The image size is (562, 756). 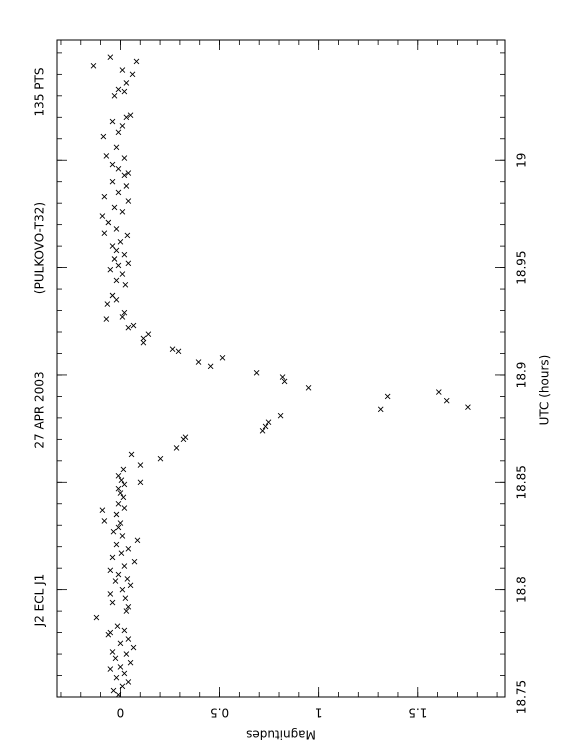 What do you see at coordinates (522, 375) in the screenshot?
I see `x-tick-label: 18.9` at bounding box center [522, 375].